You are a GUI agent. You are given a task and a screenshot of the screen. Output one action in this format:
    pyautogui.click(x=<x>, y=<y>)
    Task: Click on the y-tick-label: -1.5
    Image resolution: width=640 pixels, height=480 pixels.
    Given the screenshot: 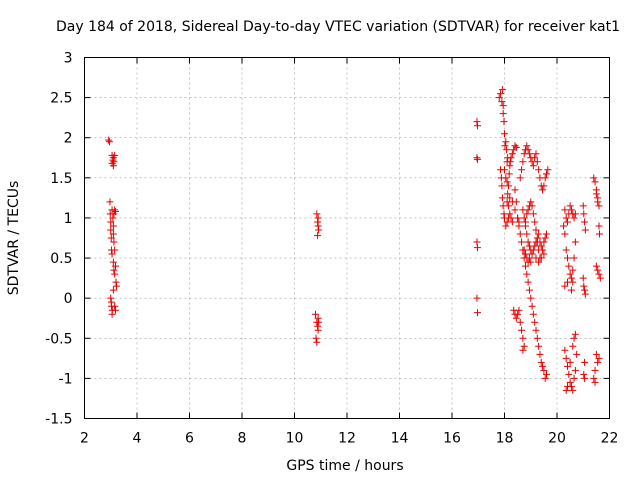 What is the action you would take?
    pyautogui.click(x=58, y=420)
    